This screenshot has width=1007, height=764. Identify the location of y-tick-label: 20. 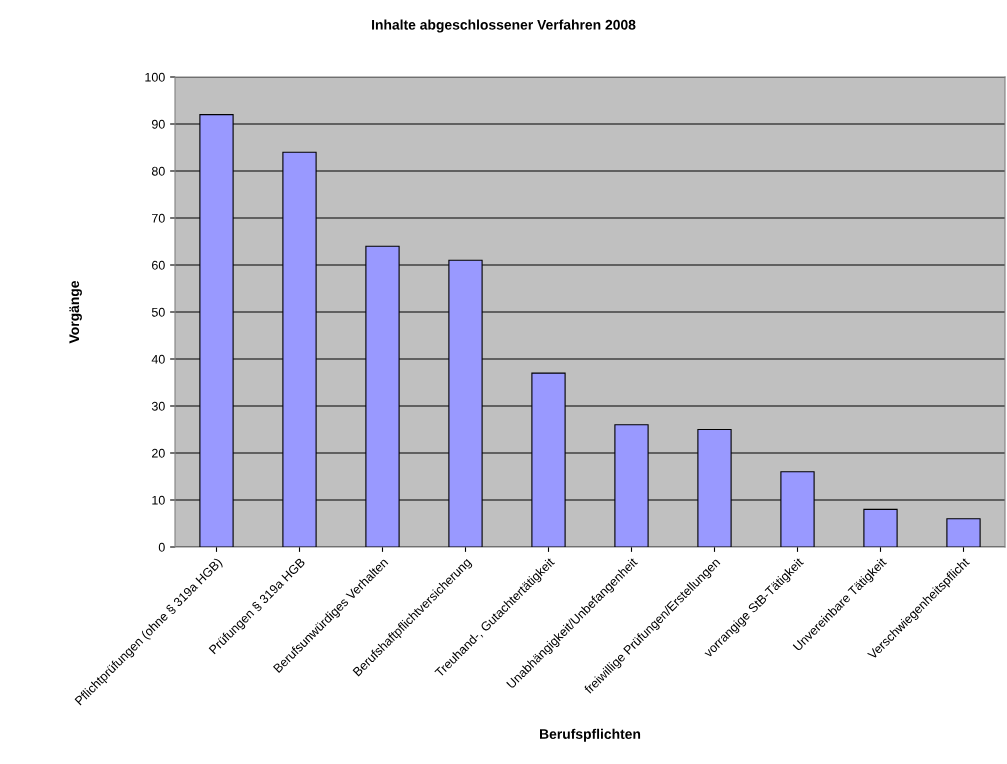
(158, 453).